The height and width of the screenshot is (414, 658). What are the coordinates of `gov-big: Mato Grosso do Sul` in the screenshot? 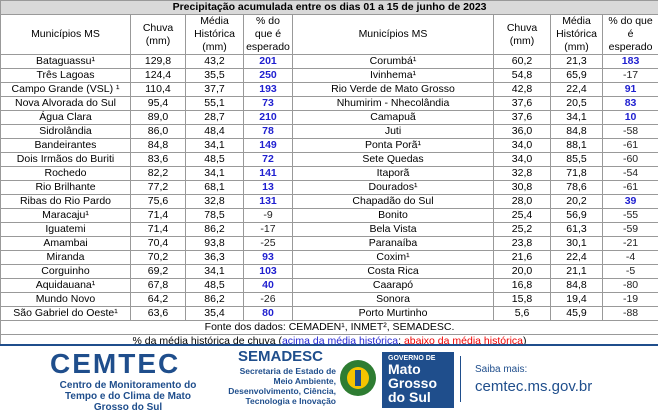 It's located at (415, 383).